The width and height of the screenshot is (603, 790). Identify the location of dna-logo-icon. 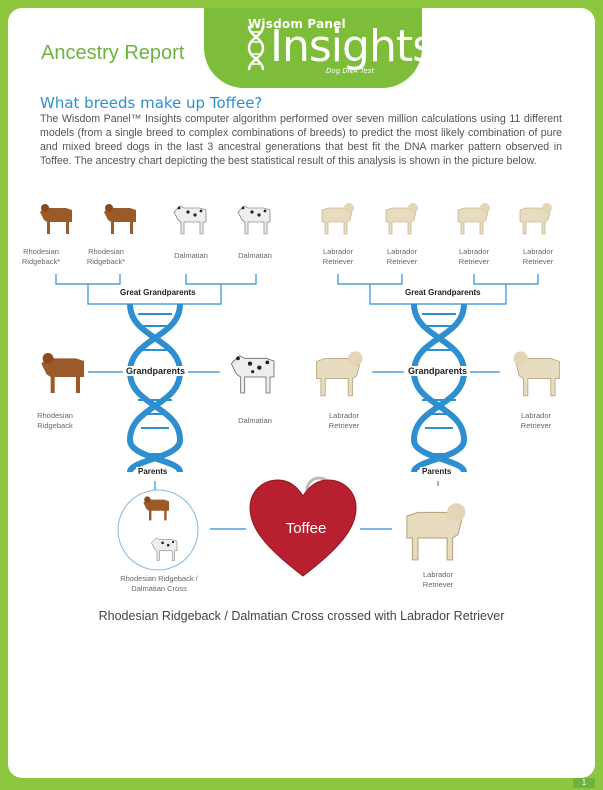
(256, 48).